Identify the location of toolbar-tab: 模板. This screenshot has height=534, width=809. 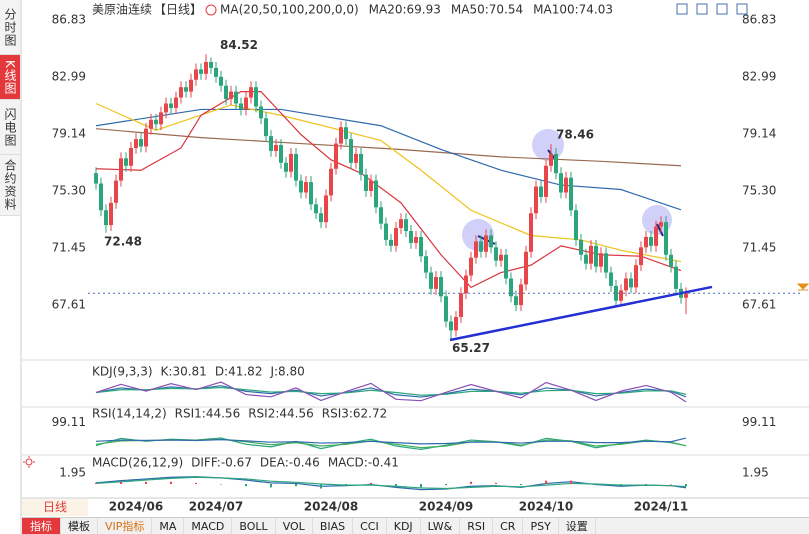
(79, 526).